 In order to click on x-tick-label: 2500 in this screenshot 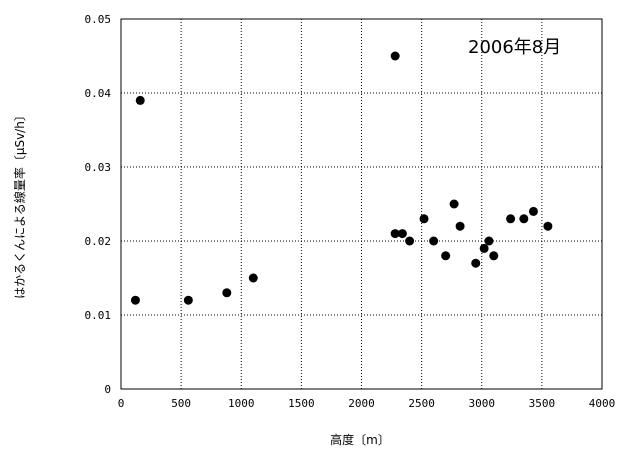, I will do `click(421, 403)`.